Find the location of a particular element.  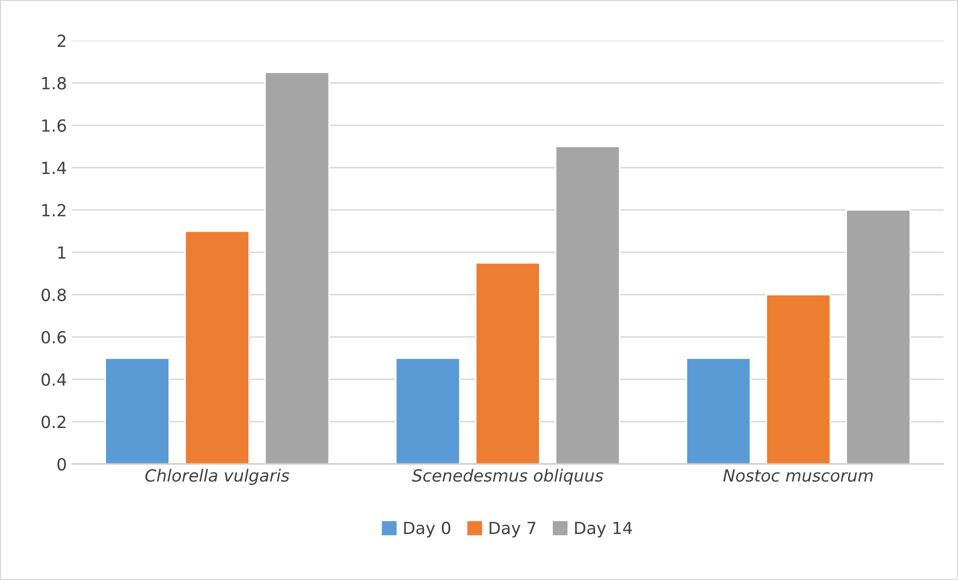

x-tick-label: Chlorella vulgaris is located at coordinates (217, 476).